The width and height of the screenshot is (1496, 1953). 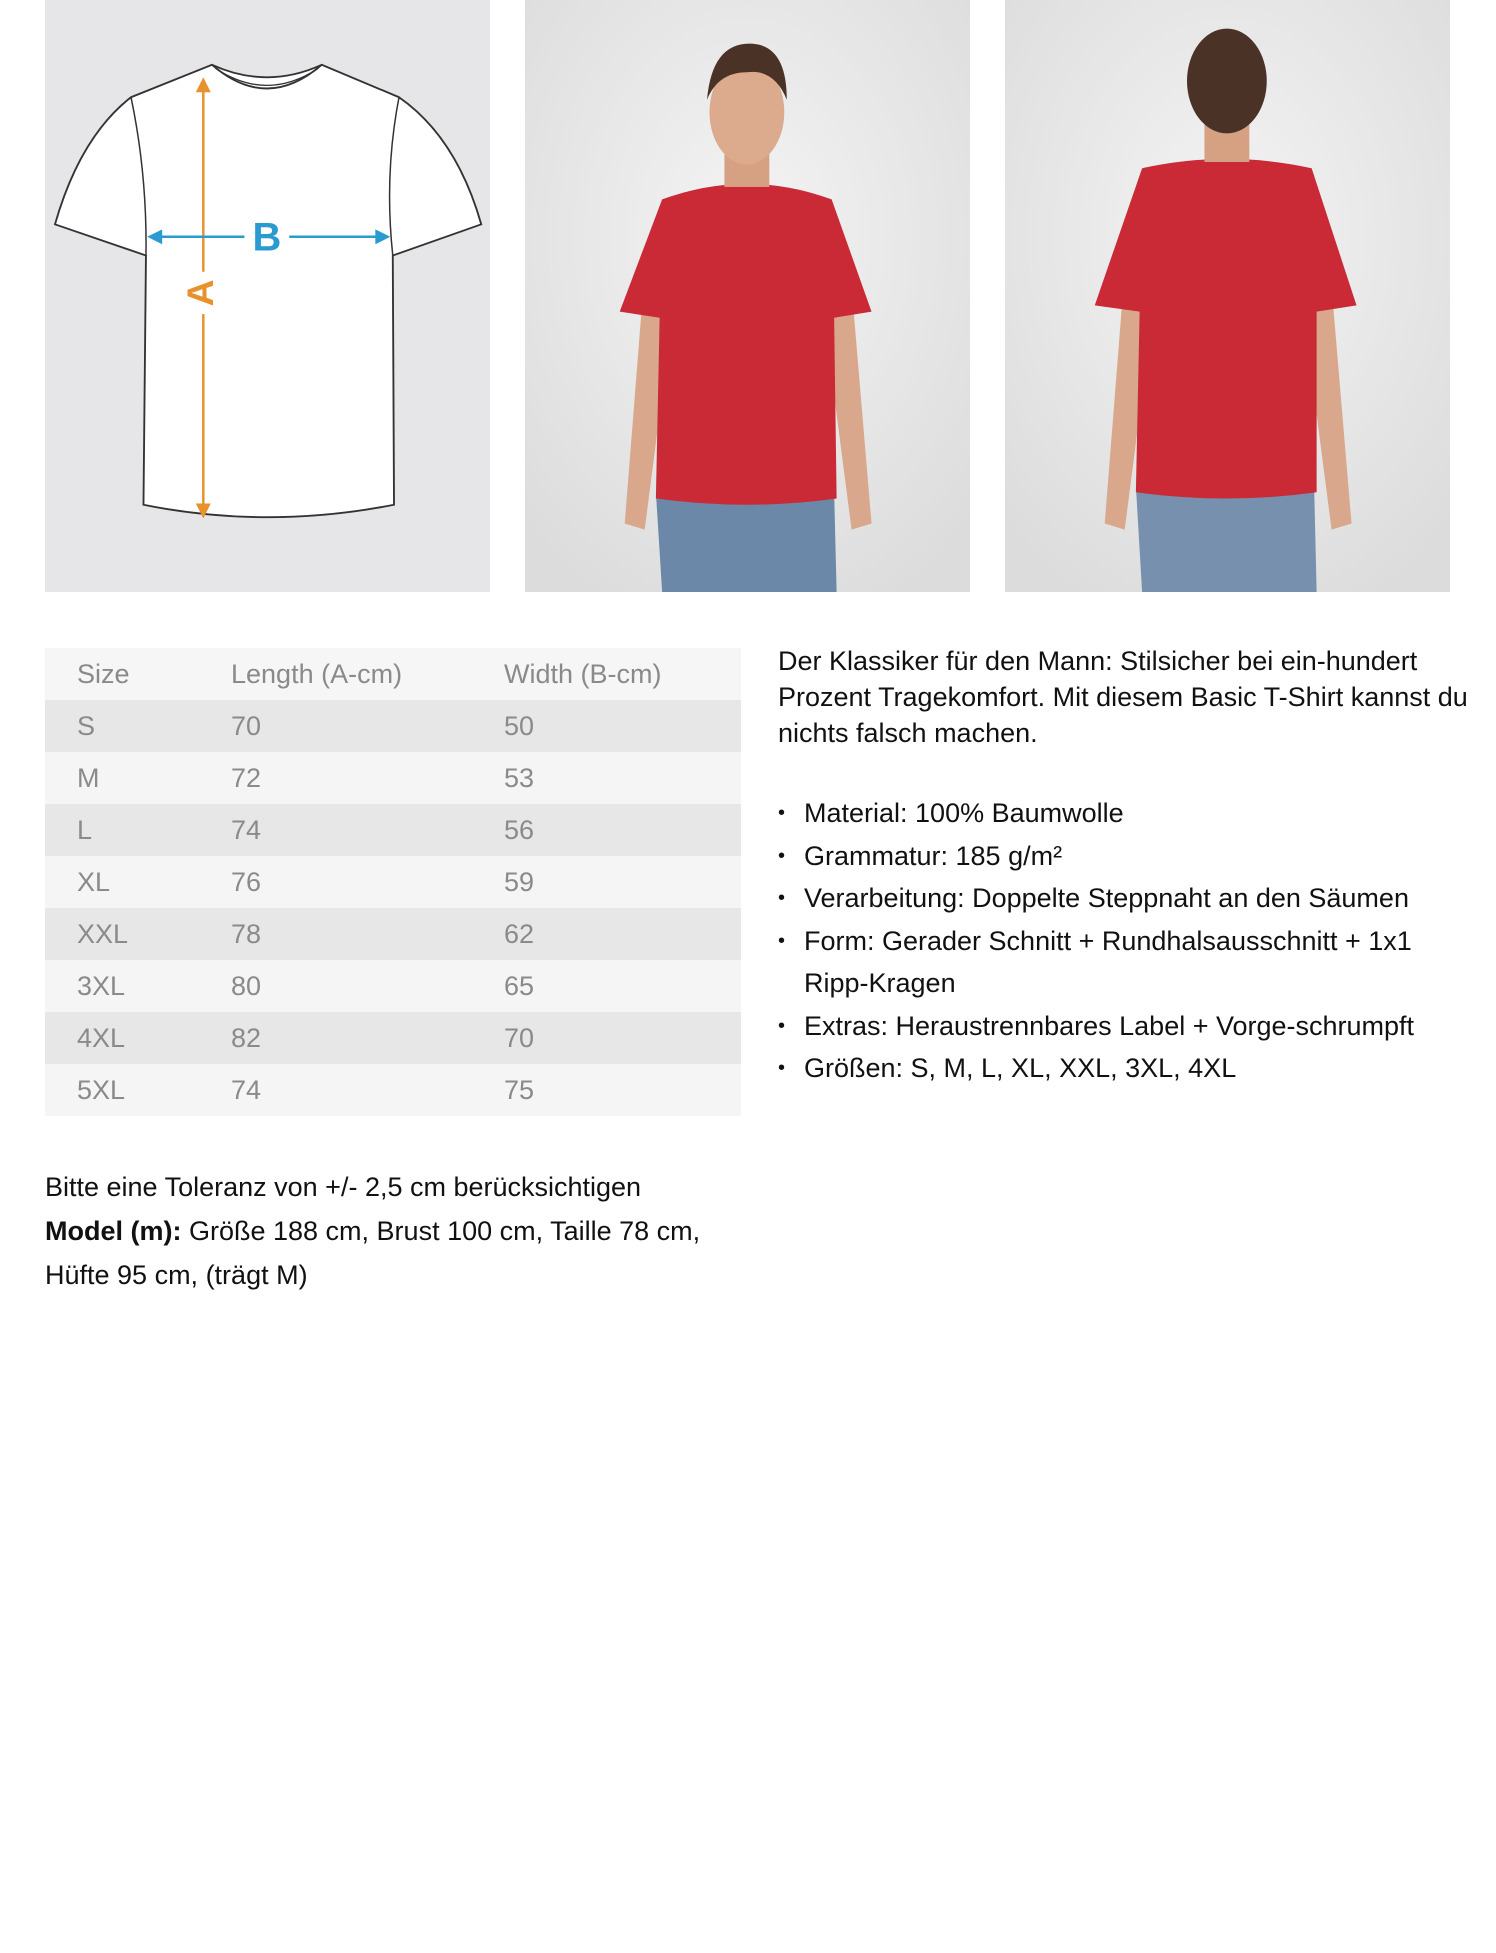 I want to click on width-cell: 53, so click(x=622, y=778).